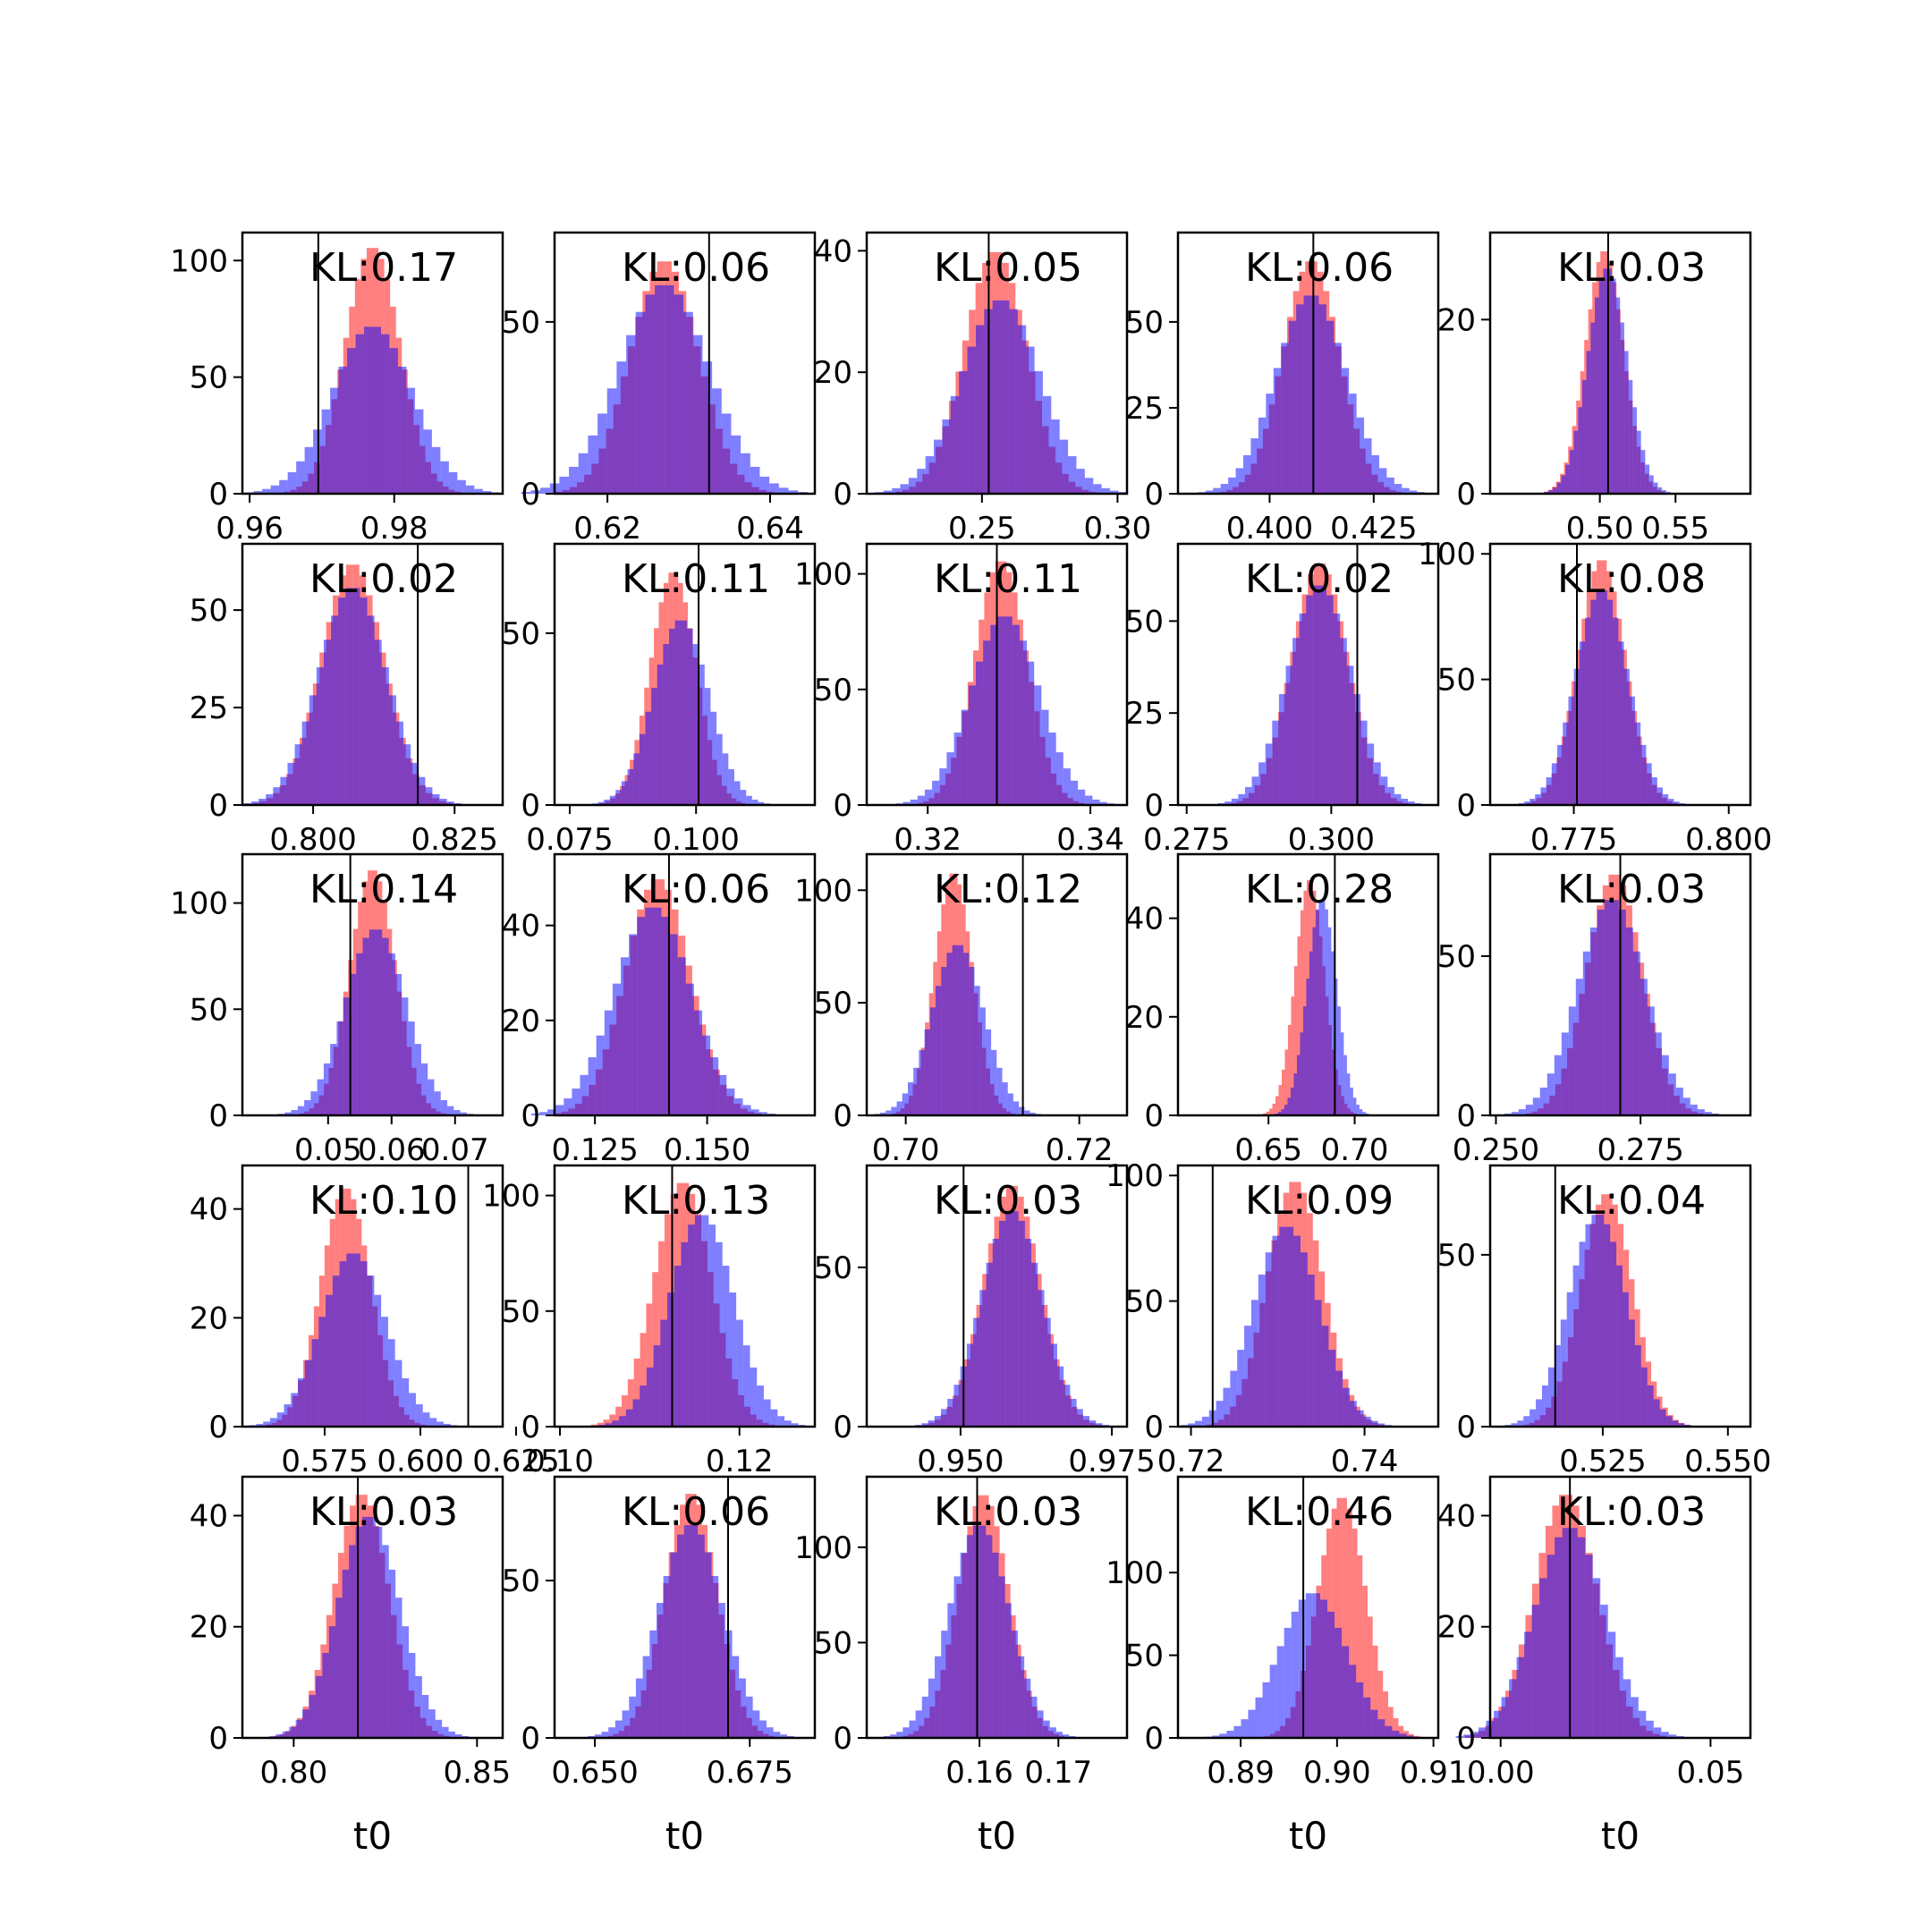 Image resolution: width=1932 pixels, height=1932 pixels. I want to click on x-tick-label: 0.30, so click(1118, 529).